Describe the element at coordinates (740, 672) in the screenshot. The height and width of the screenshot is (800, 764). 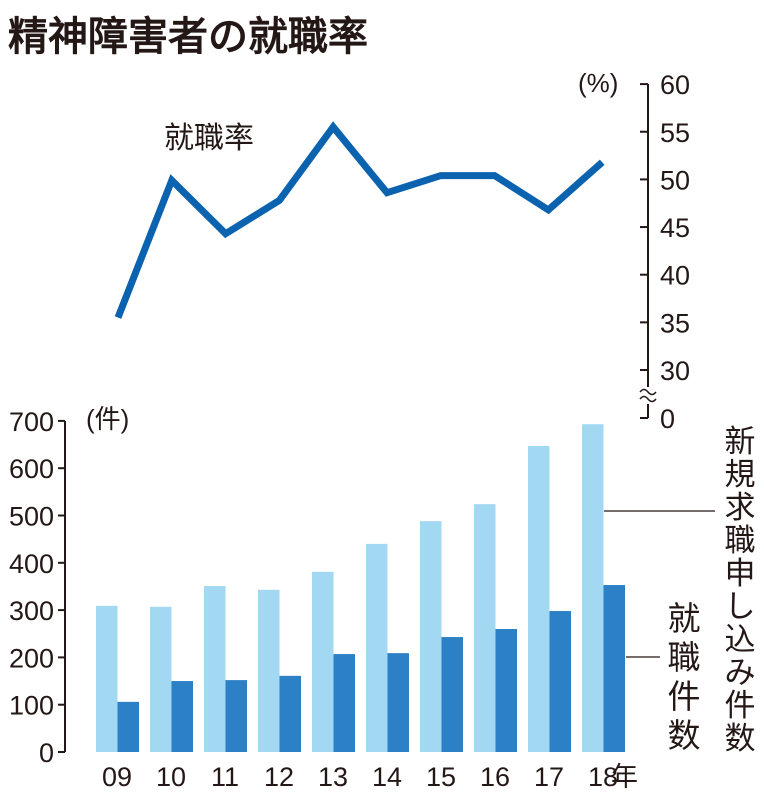
I see `legend-applications-char: み` at that location.